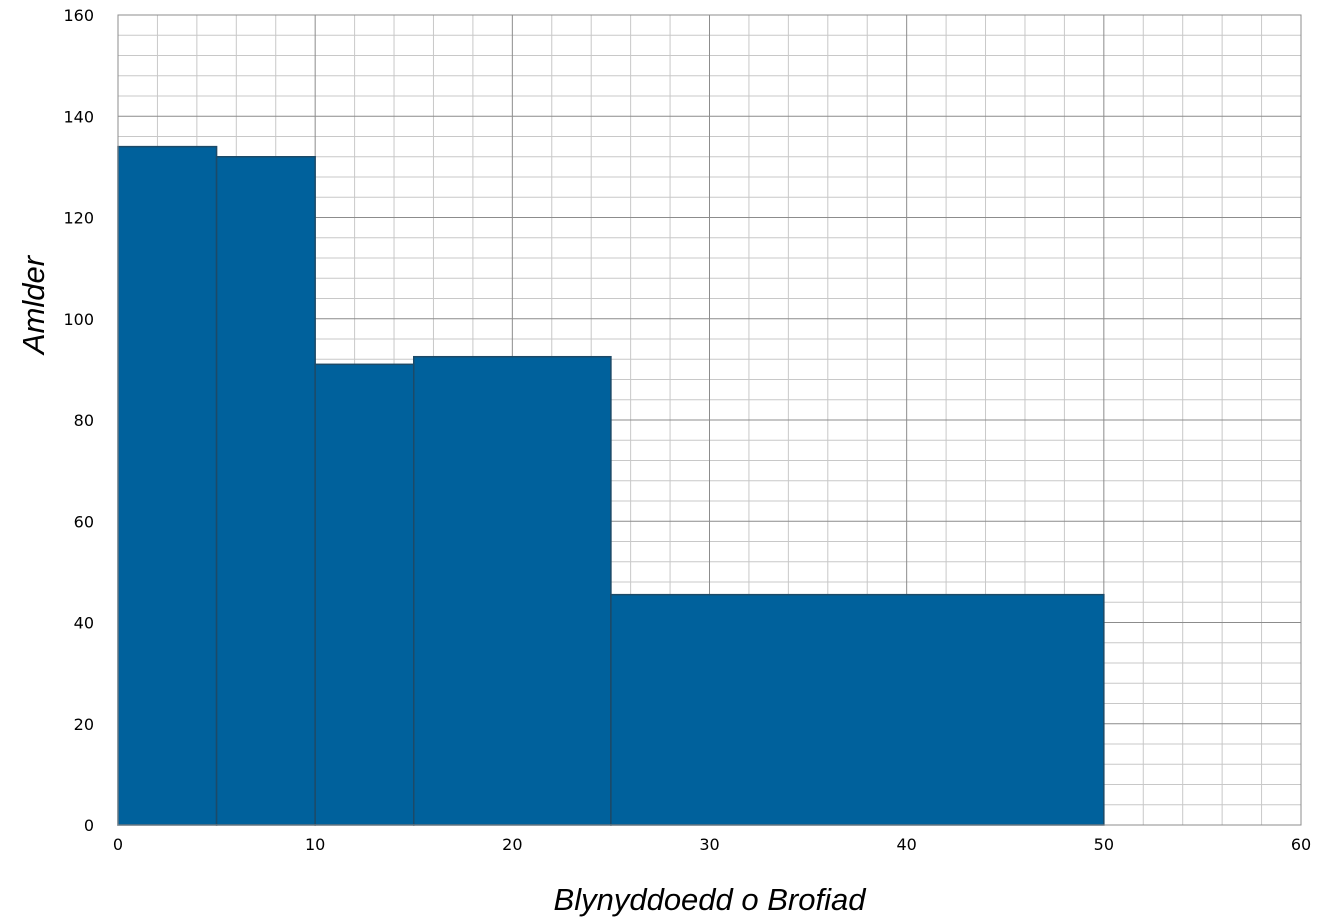 The image size is (1324, 919). What do you see at coordinates (315, 844) in the screenshot?
I see `x-tick-label: 10` at bounding box center [315, 844].